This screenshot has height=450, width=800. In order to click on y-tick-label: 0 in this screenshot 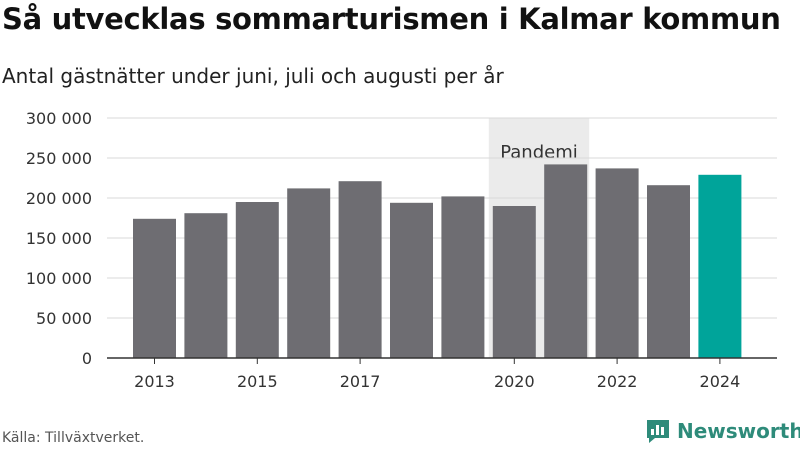, I will do `click(87, 358)`.